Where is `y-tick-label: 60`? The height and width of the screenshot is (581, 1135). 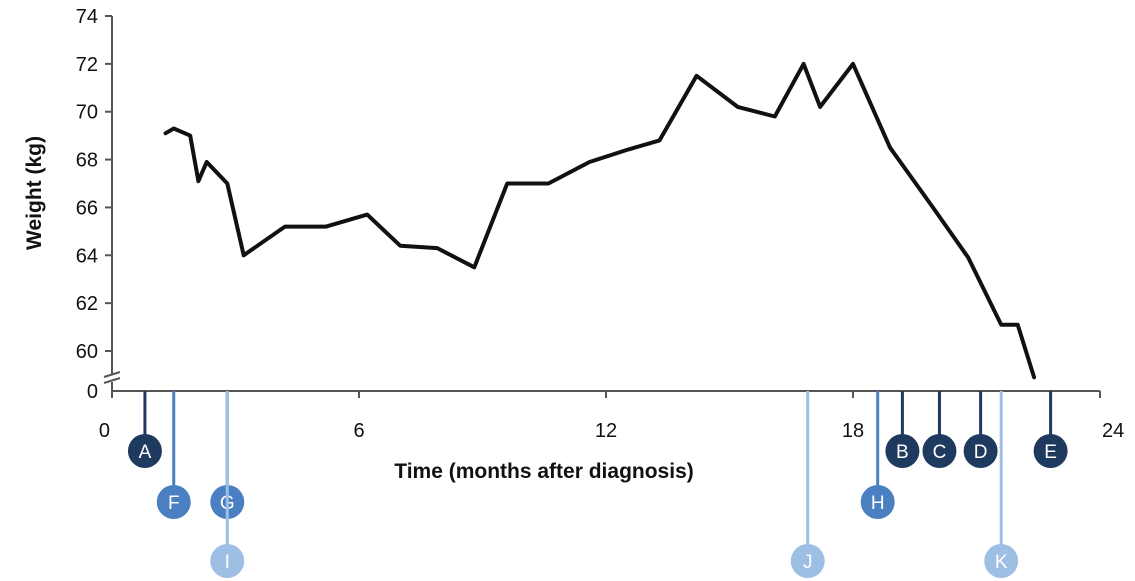 y-tick-label: 60 is located at coordinates (87, 352).